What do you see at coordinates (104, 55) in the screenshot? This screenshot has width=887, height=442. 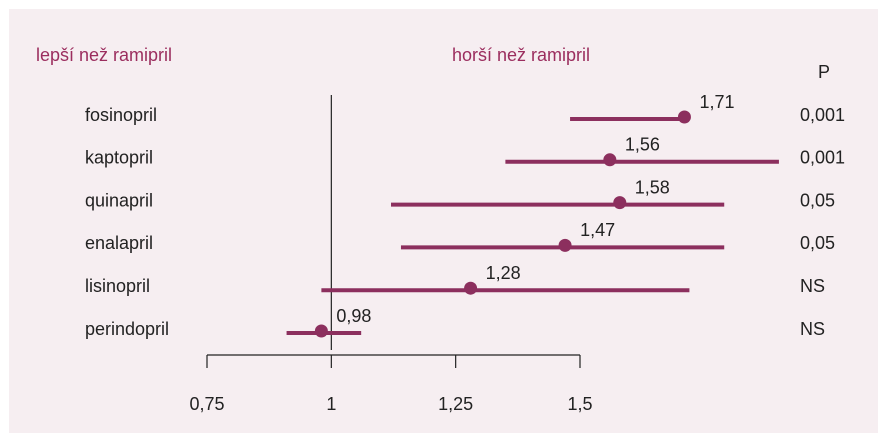 I see `left-label: lepší než ramipril` at bounding box center [104, 55].